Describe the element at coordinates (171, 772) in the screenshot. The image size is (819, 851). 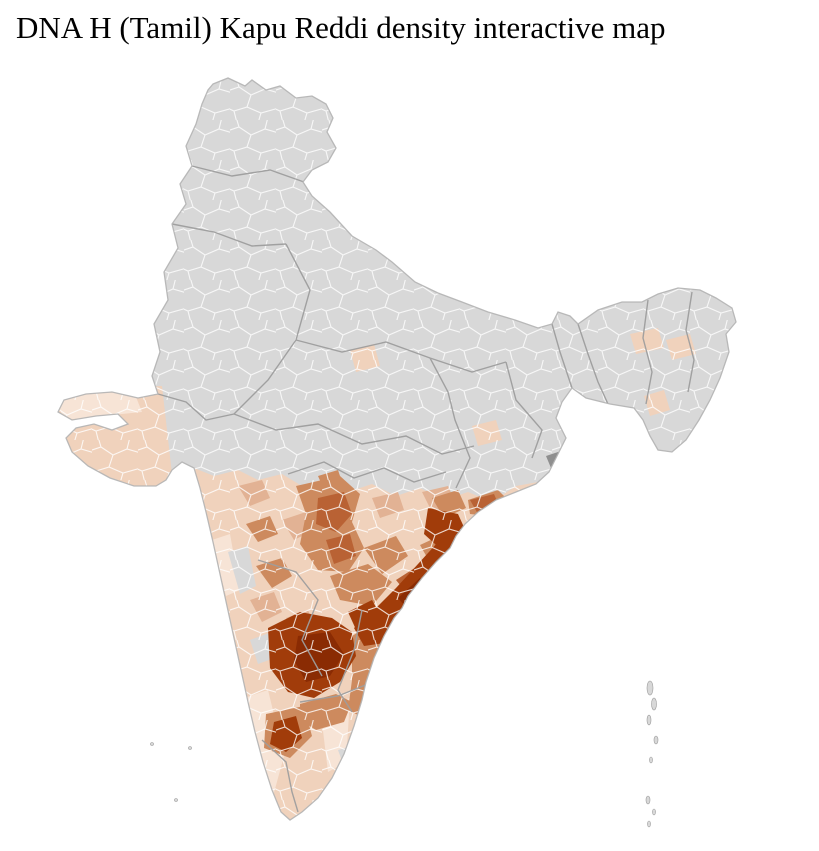
I see `lakshadweep-islands` at that location.